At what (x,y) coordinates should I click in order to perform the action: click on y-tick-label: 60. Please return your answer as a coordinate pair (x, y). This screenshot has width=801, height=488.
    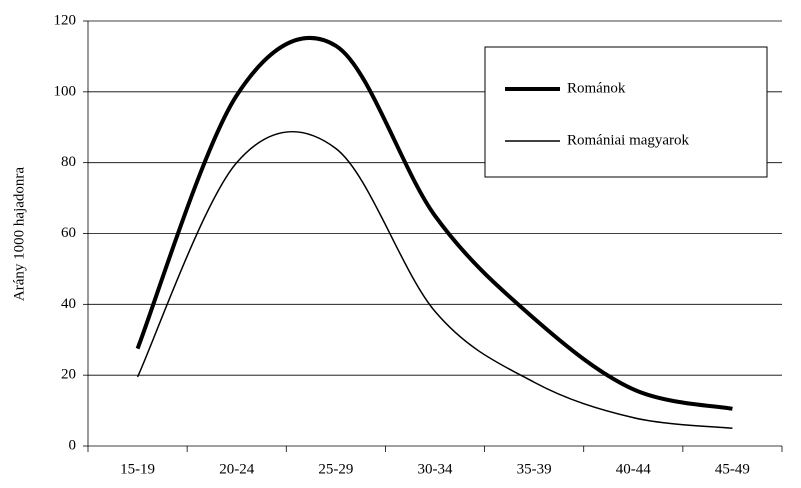
    Looking at the image, I should click on (68, 233).